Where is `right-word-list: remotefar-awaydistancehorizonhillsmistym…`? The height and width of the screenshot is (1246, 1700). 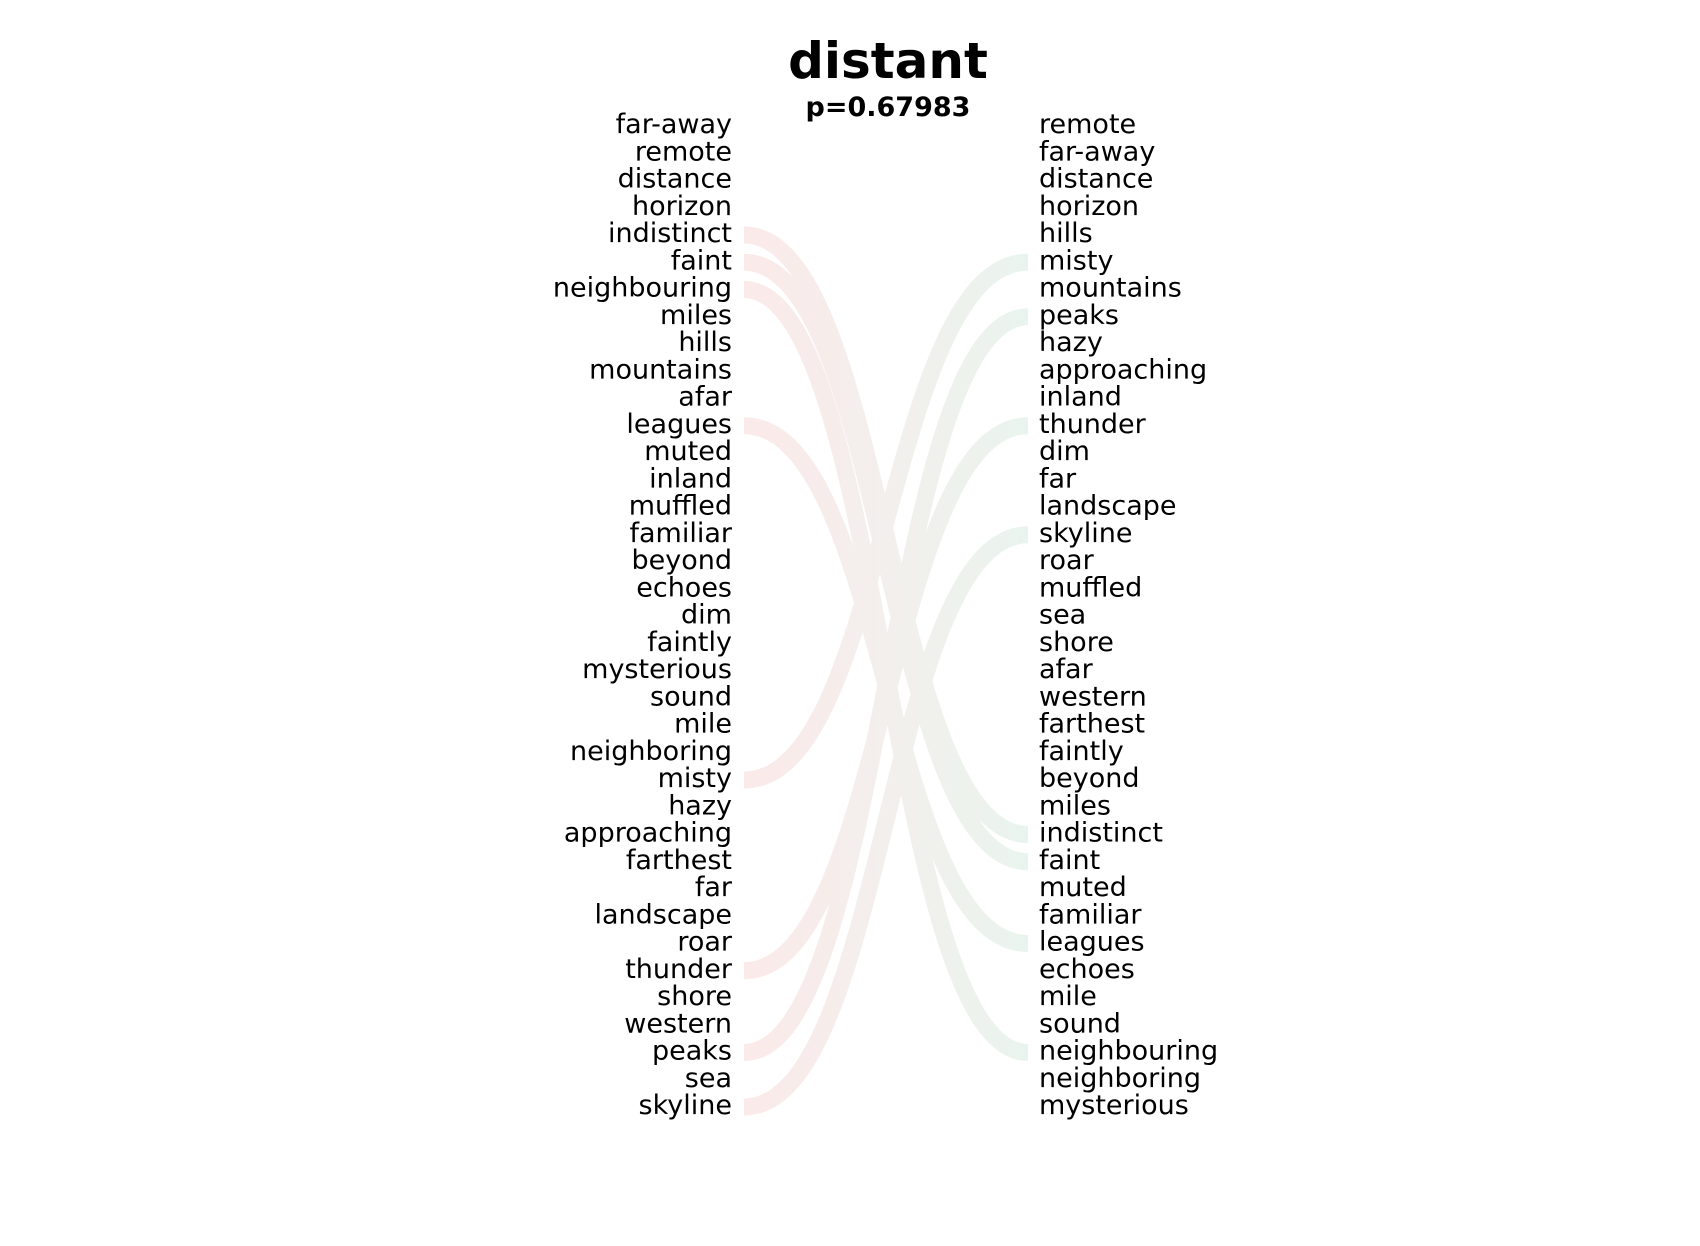
right-word-list: remotefar-awaydistancehorizonhillsmistym… is located at coordinates (1128, 615).